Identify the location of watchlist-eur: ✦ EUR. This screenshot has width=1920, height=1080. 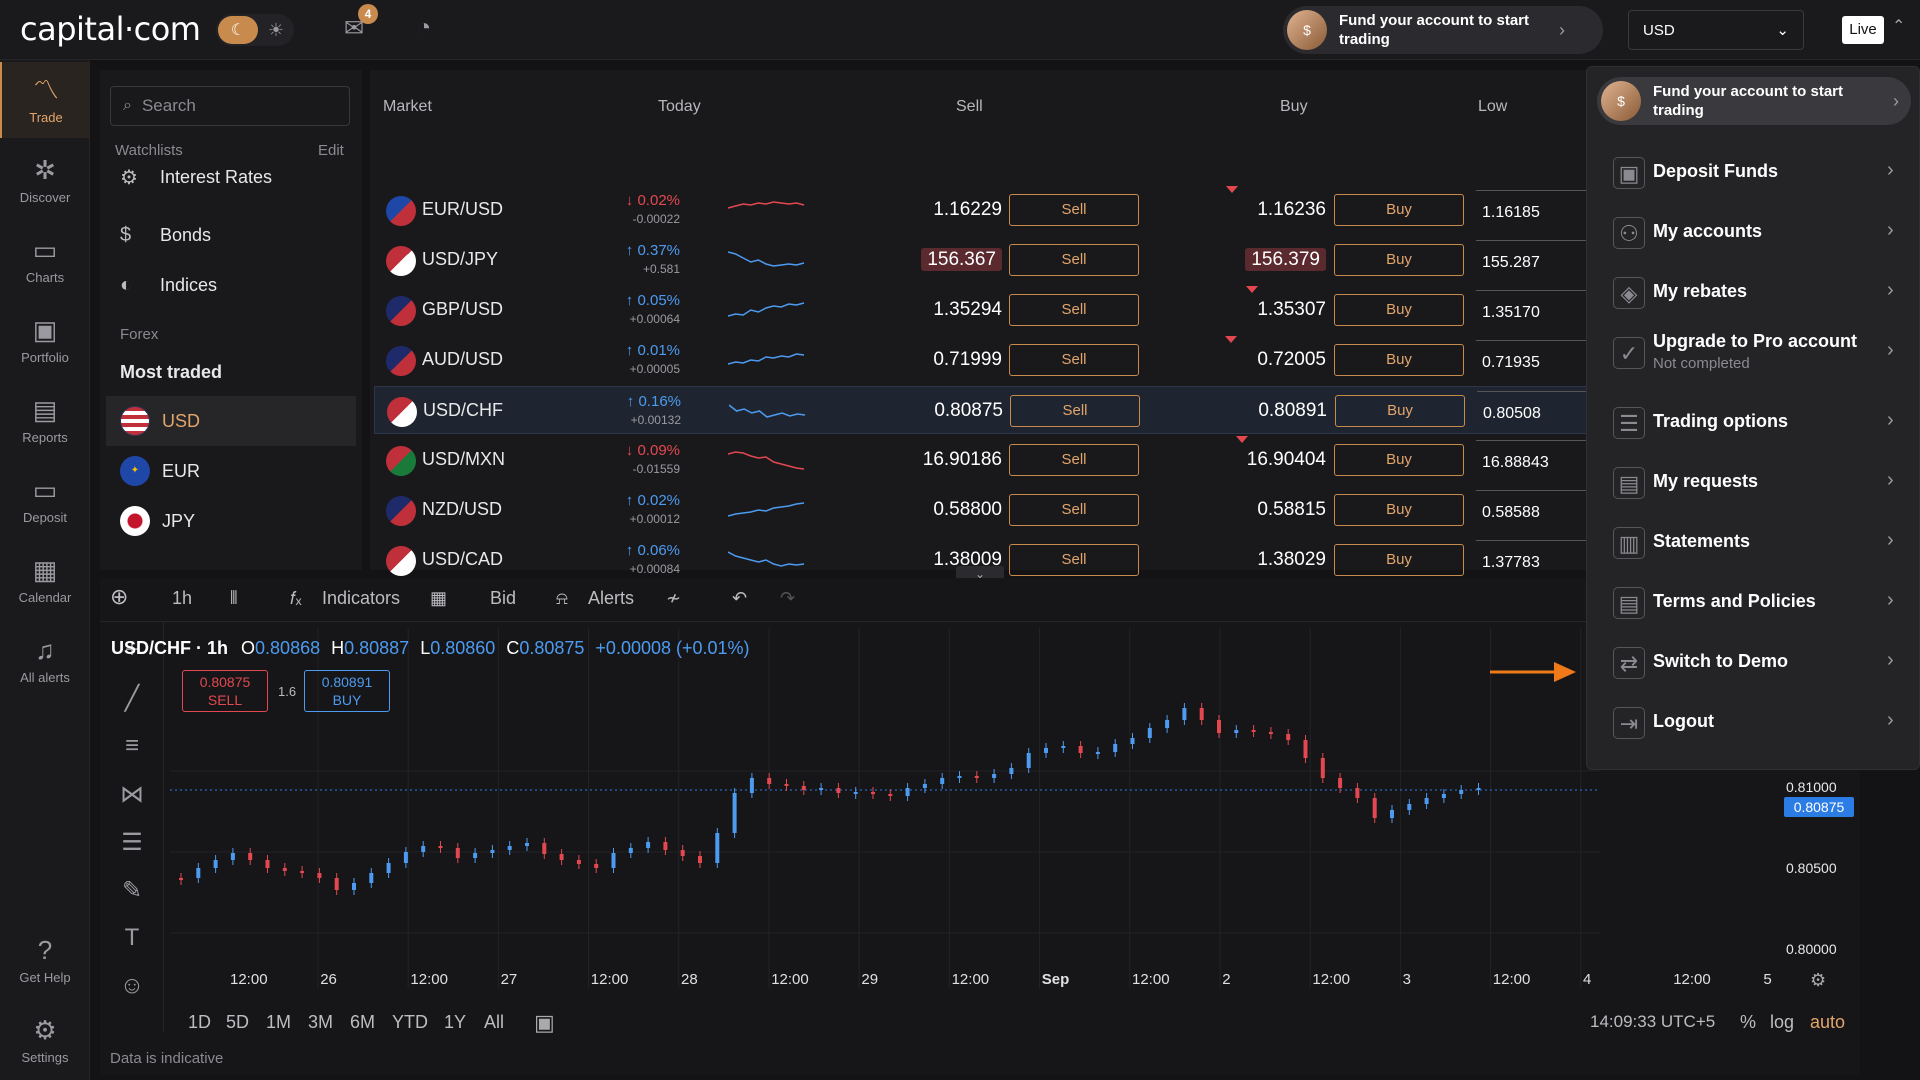
(231, 471).